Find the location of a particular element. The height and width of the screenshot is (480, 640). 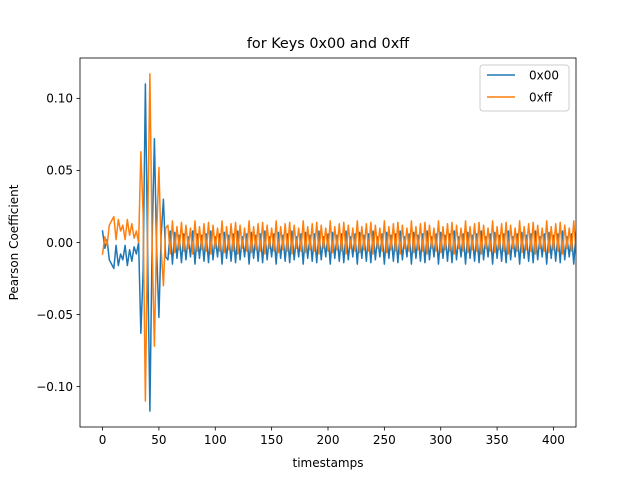

y-axis-ticks: −0.10 −0.05 0.00 0.05 0.10 is located at coordinates (58, 243).